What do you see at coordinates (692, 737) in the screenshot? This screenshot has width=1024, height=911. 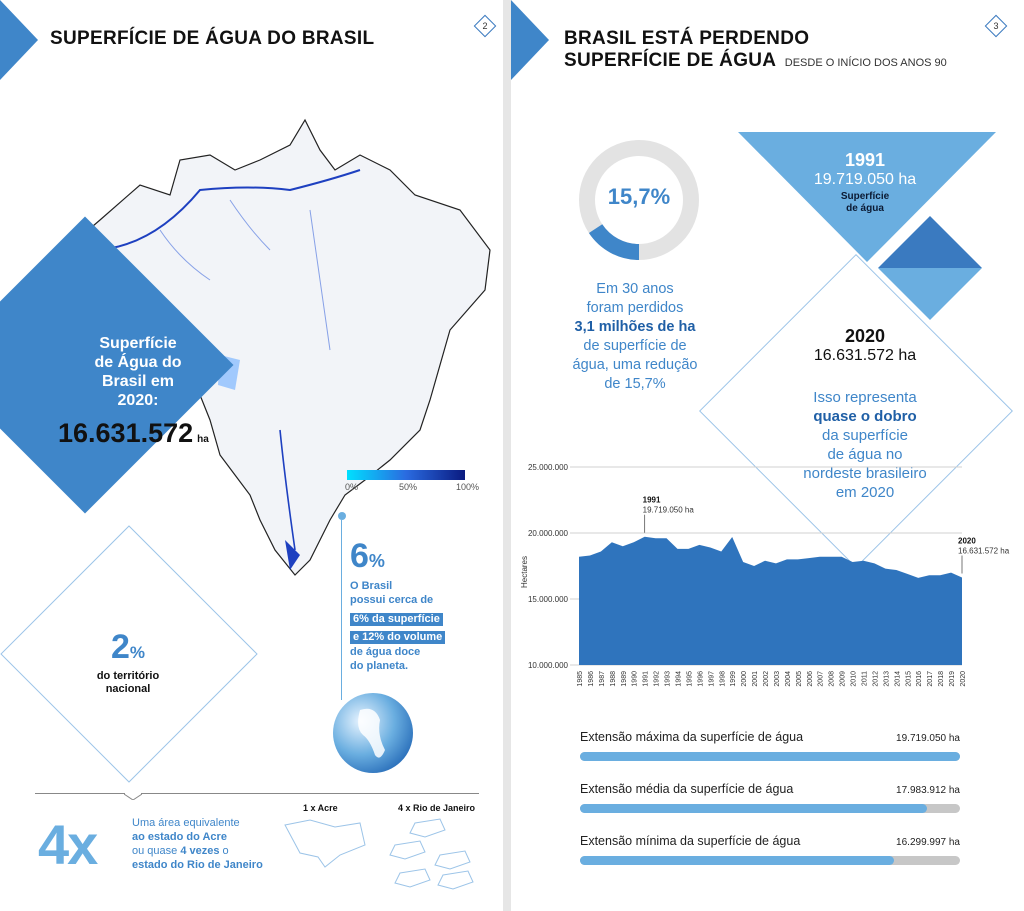 I see `extent-bar-label: Extensão máxima da superfície de água` at bounding box center [692, 737].